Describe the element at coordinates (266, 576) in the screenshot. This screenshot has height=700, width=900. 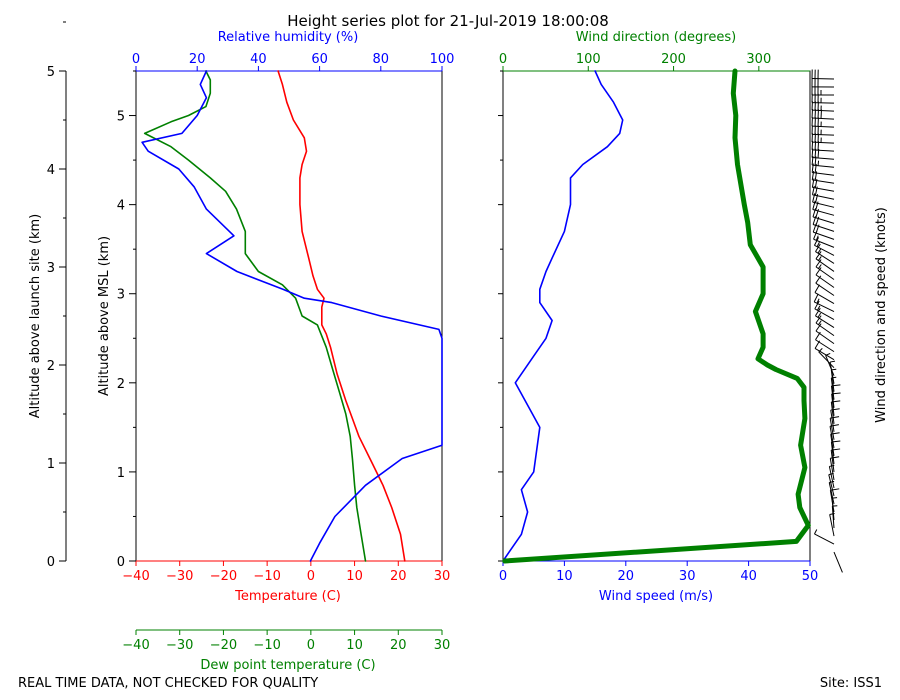
I see `temperature-axis-tick-label: −10` at that location.